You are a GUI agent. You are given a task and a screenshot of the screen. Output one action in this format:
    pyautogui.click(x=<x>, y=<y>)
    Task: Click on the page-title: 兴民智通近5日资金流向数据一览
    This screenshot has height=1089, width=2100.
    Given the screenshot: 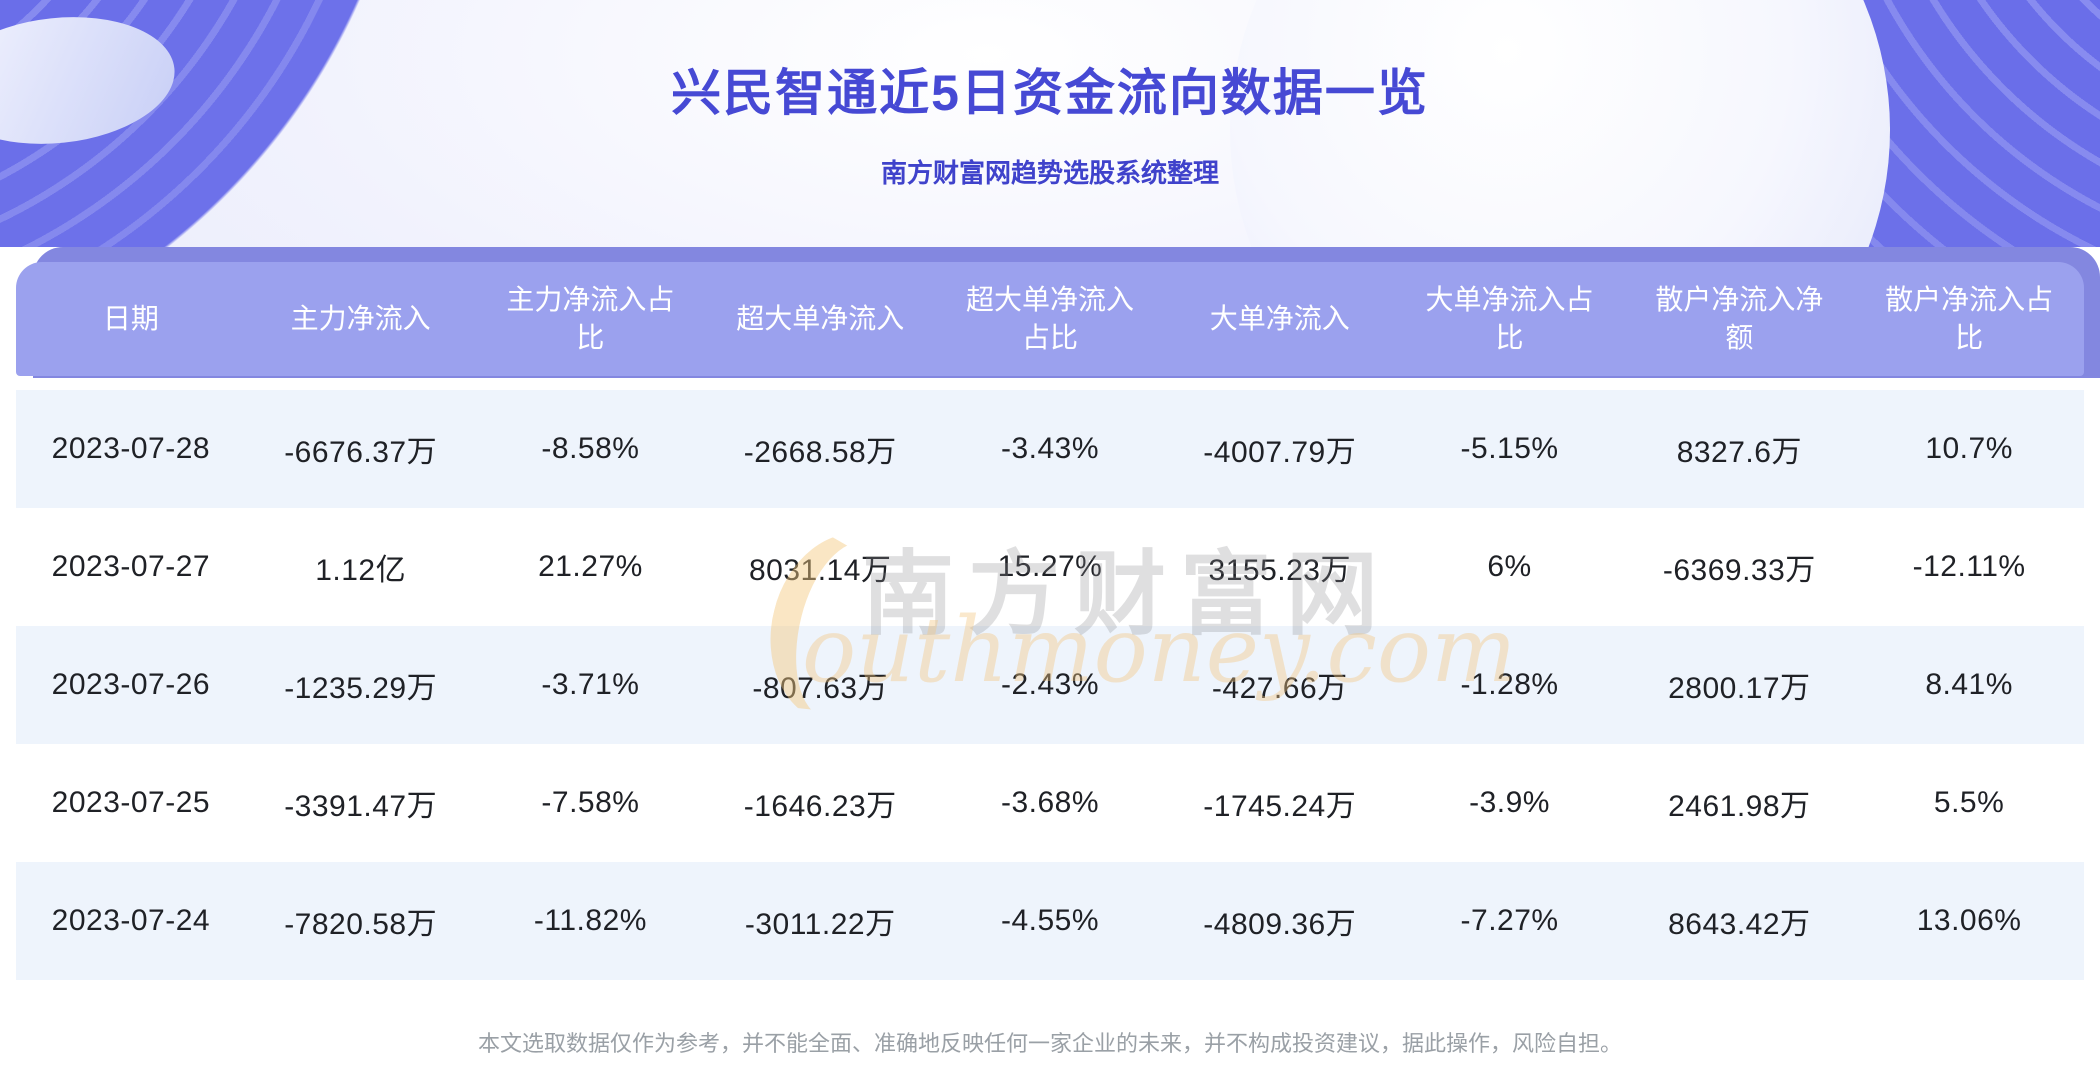 What is the action you would take?
    pyautogui.click(x=1050, y=93)
    